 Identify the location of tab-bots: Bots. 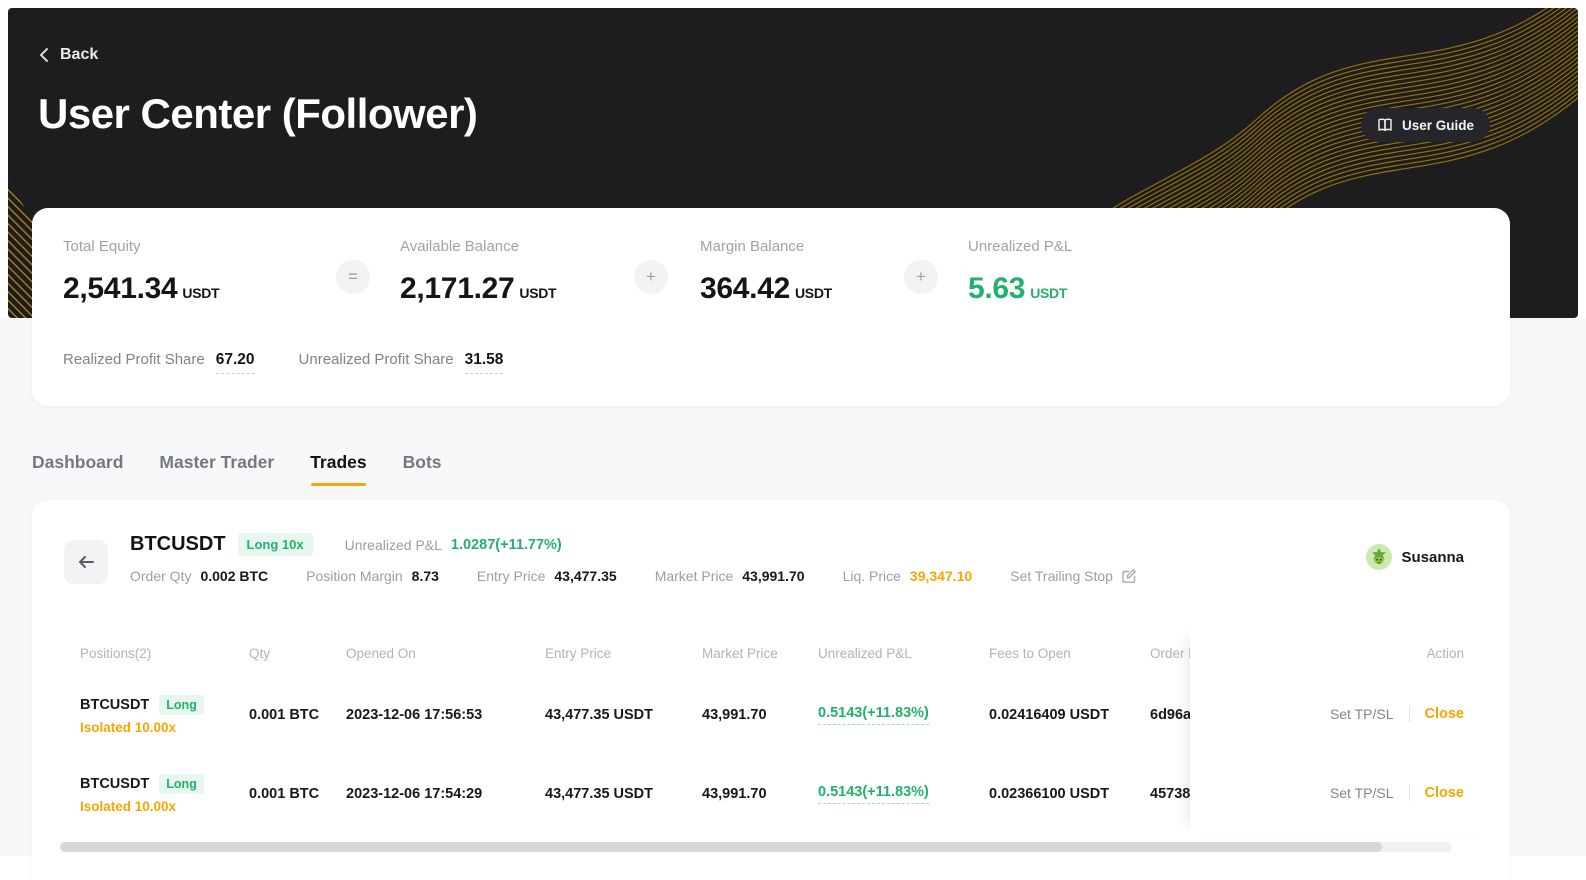
(422, 462).